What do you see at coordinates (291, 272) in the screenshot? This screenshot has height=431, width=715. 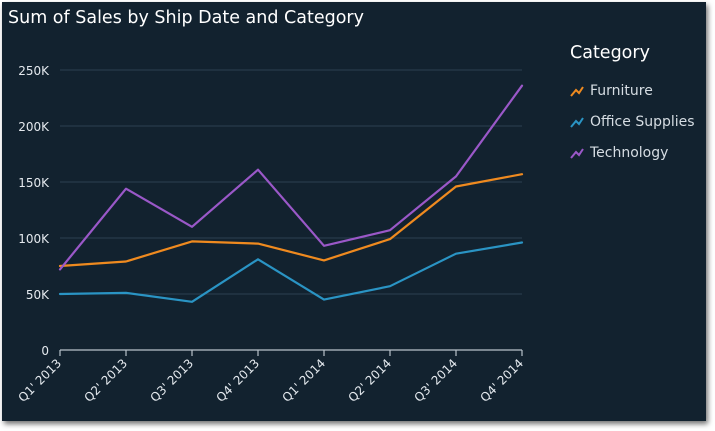 I see `series-line-office-supplies` at bounding box center [291, 272].